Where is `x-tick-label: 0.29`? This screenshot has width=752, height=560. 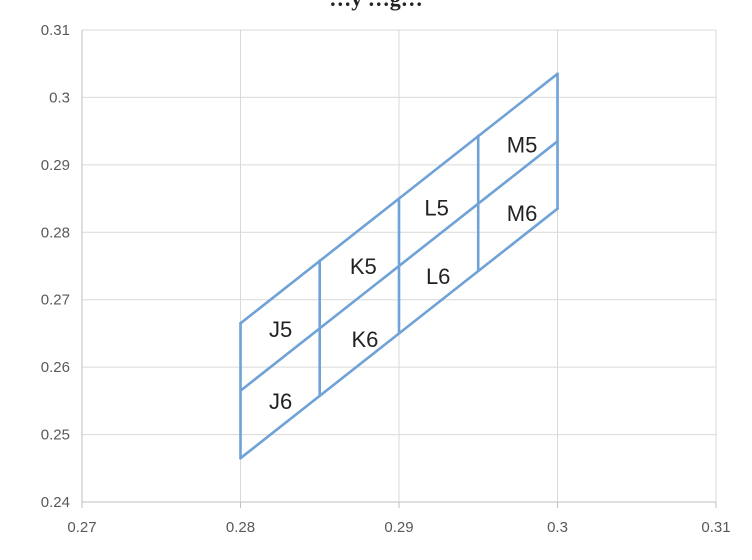 x-tick-label: 0.29 is located at coordinates (398, 527).